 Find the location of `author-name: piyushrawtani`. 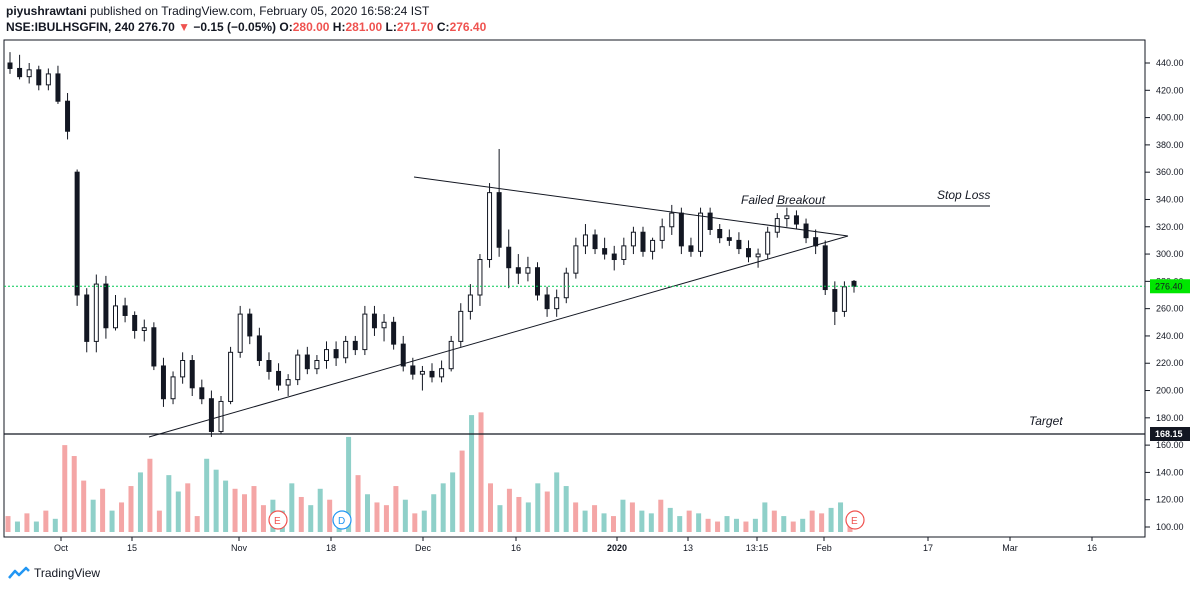

author-name: piyushrawtani is located at coordinates (46, 11).